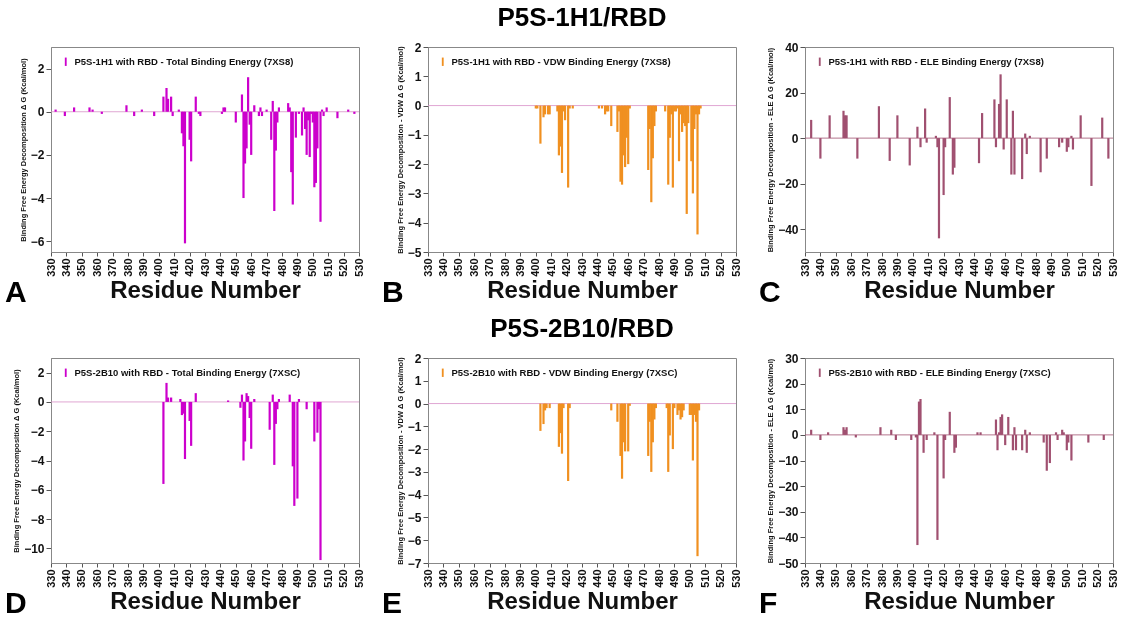  Describe the element at coordinates (16, 602) in the screenshot. I see `text: D` at that location.